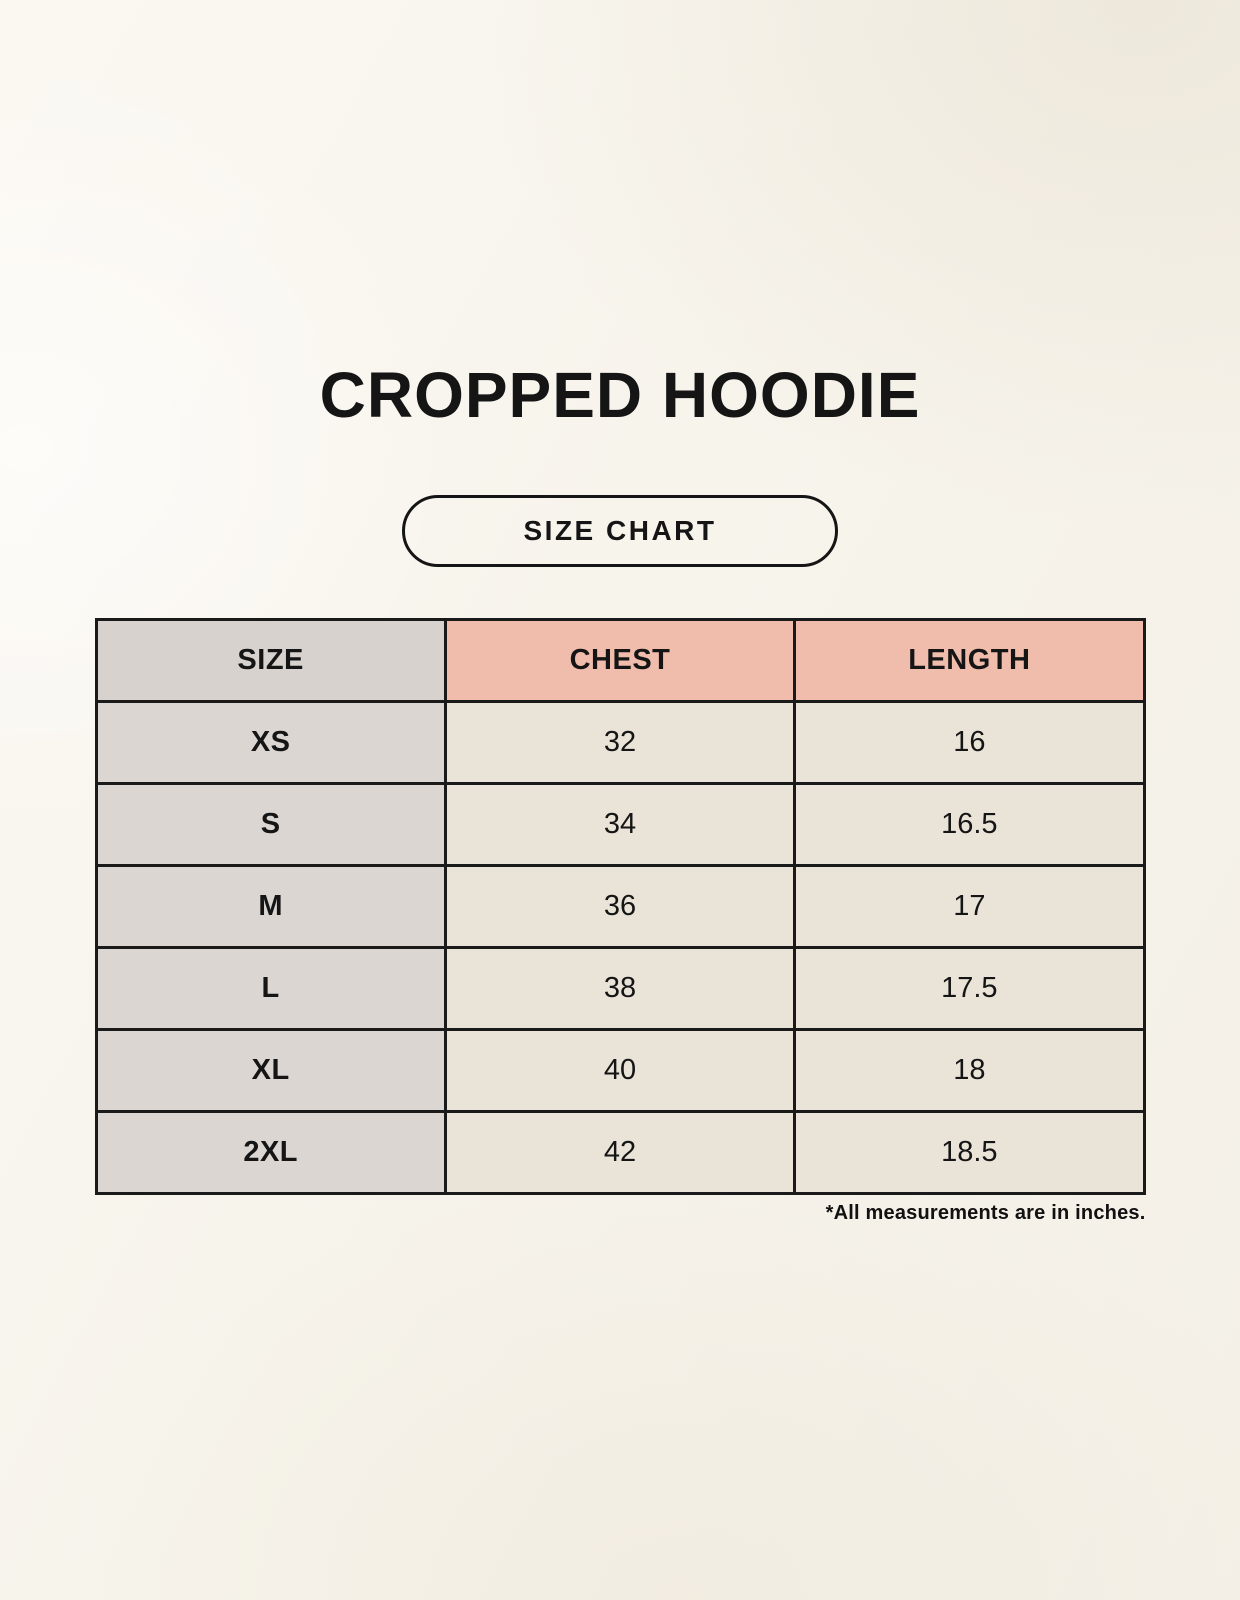 The height and width of the screenshot is (1600, 1240). I want to click on length-cell: 16.5, so click(969, 825).